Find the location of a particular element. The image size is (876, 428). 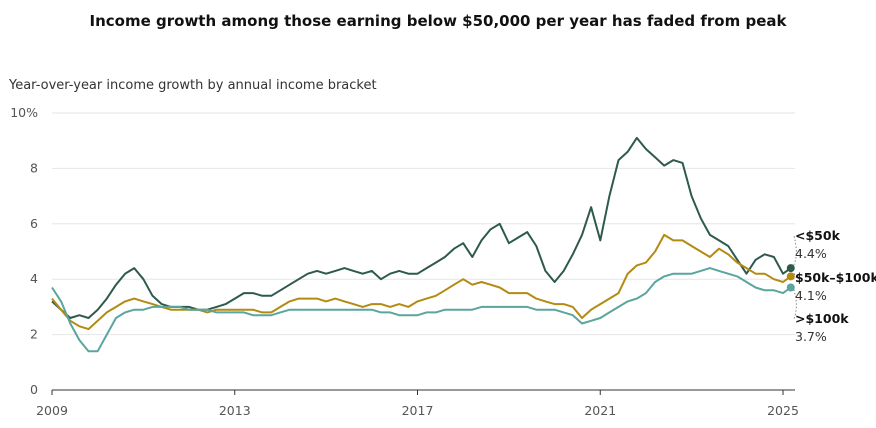

y-tick-label: 4 is located at coordinates (34, 278).